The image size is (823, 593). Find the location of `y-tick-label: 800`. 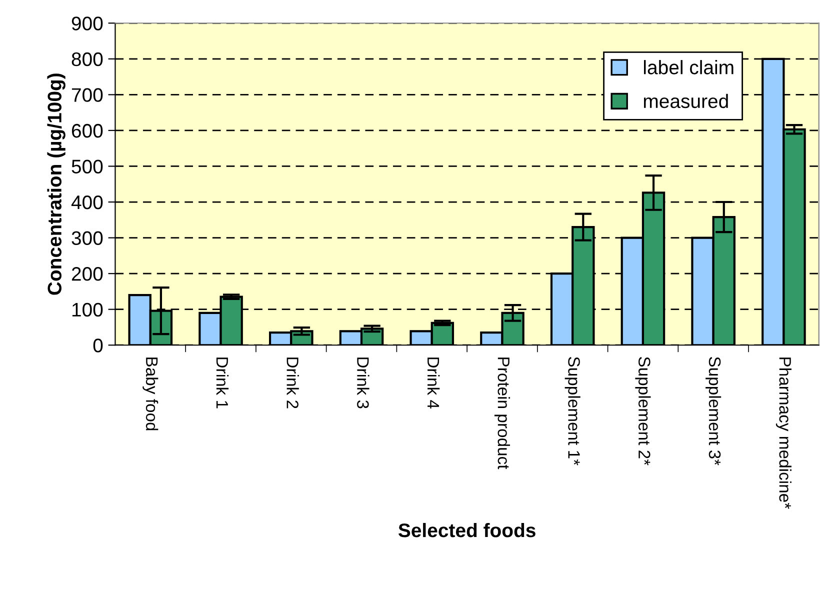

y-tick-label: 800 is located at coordinates (87, 59).